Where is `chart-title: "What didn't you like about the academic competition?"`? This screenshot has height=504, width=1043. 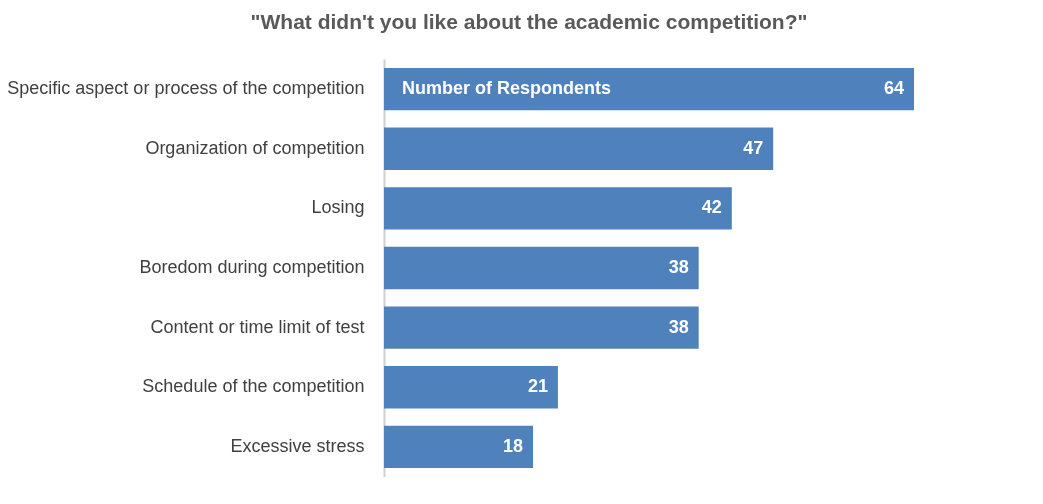 chart-title: "What didn't you like about the academic competition?" is located at coordinates (529, 21).